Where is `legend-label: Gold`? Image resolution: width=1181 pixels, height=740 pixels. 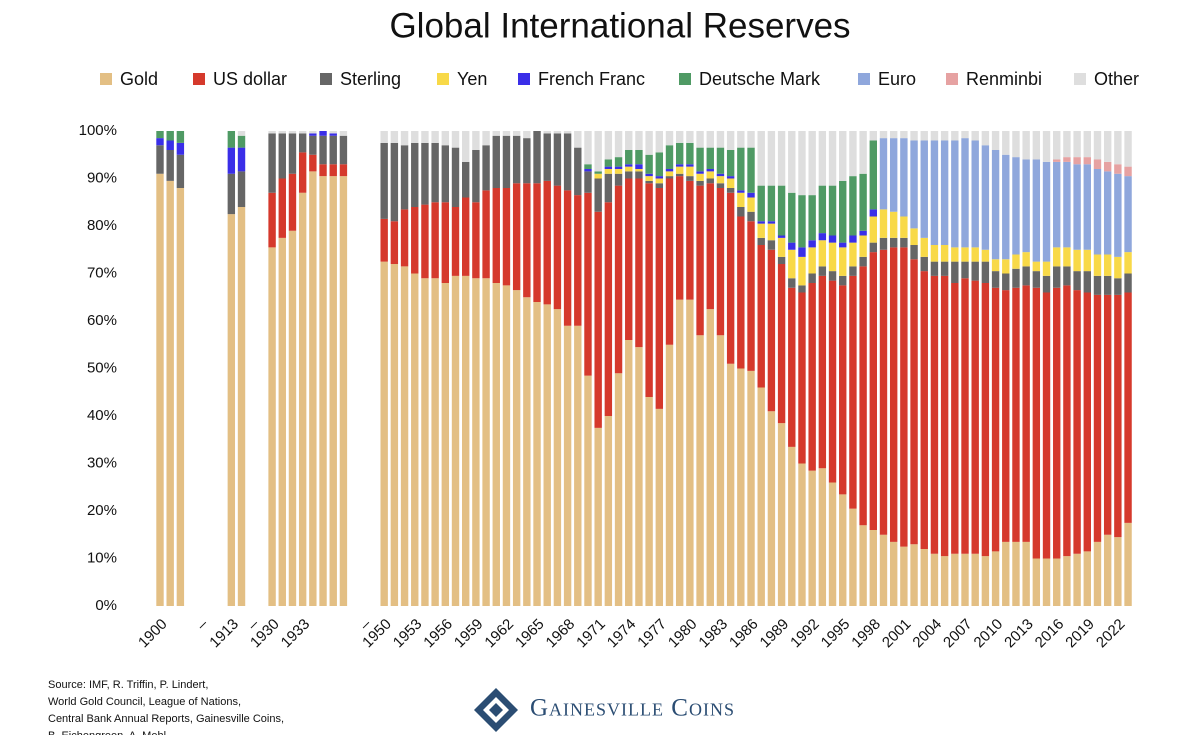
legend-label: Gold is located at coordinates (139, 79).